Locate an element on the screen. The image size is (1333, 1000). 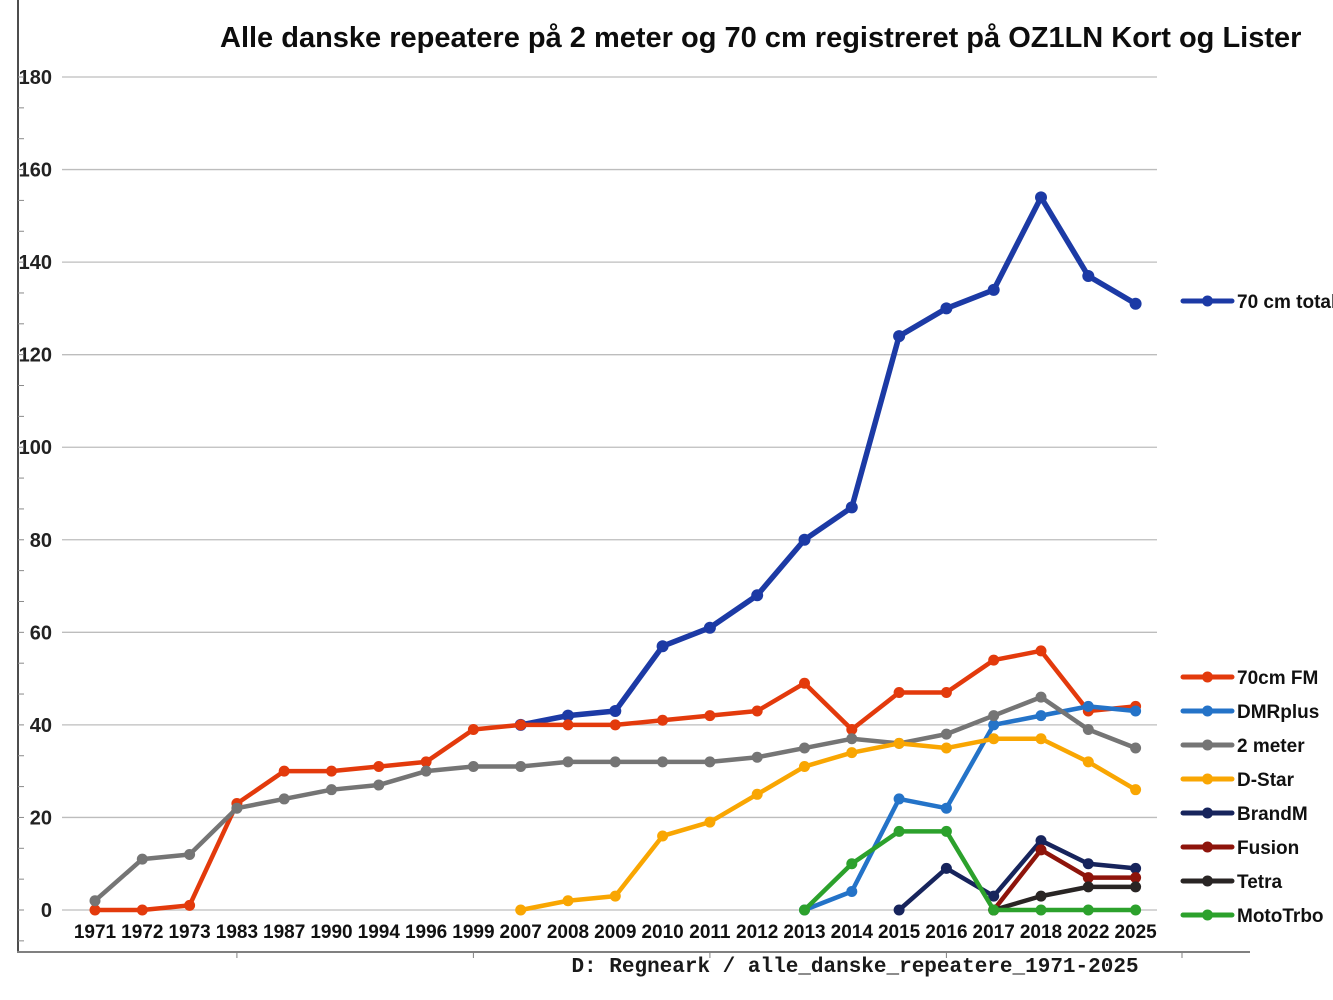
x-axis-label-2015: 2015 is located at coordinates (899, 932).